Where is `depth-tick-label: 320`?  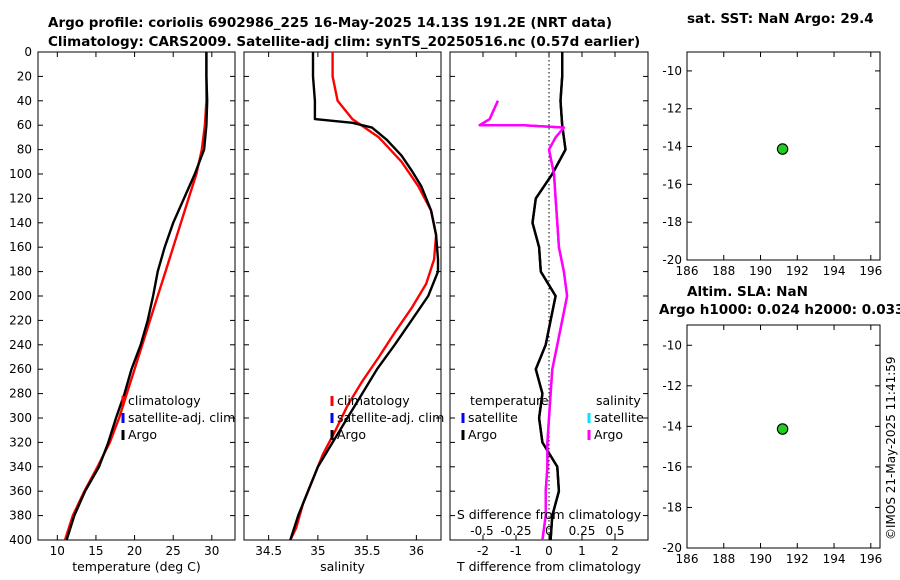
depth-tick-label: 320 is located at coordinates (20, 442).